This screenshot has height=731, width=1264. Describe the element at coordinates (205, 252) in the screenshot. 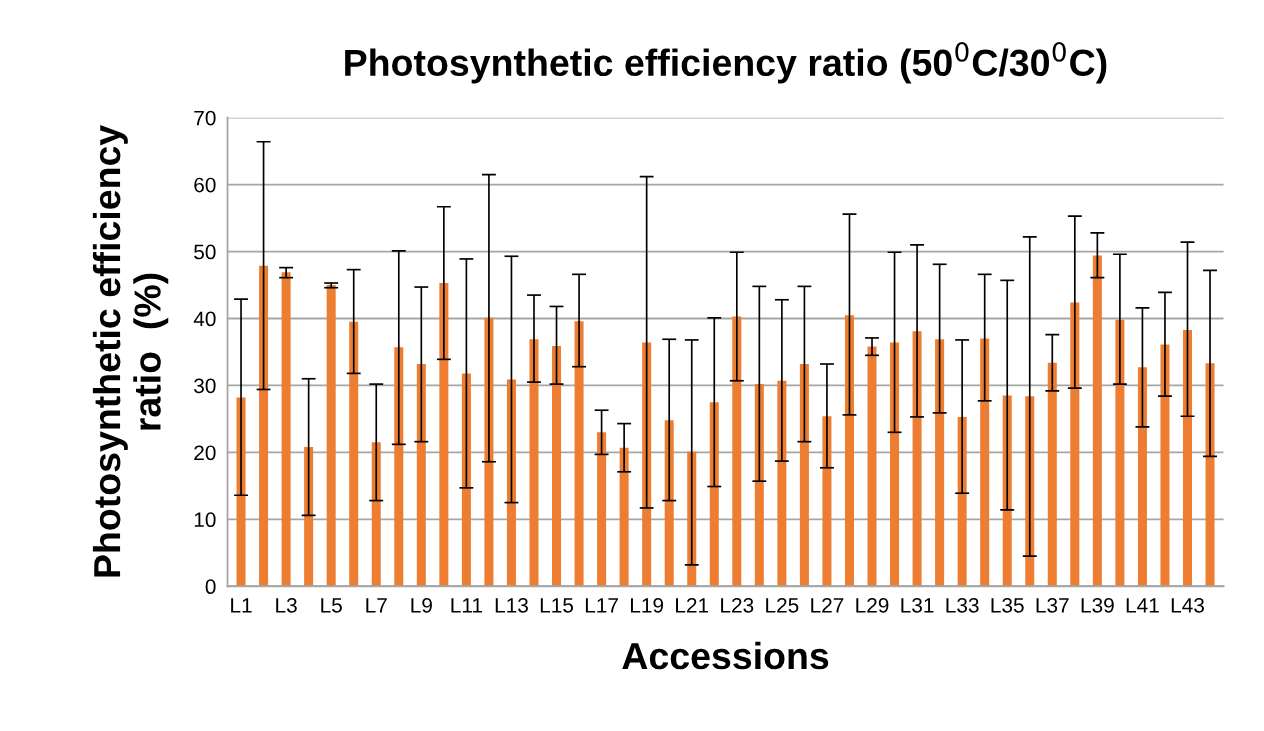

I see `y-tick-label: 50` at that location.